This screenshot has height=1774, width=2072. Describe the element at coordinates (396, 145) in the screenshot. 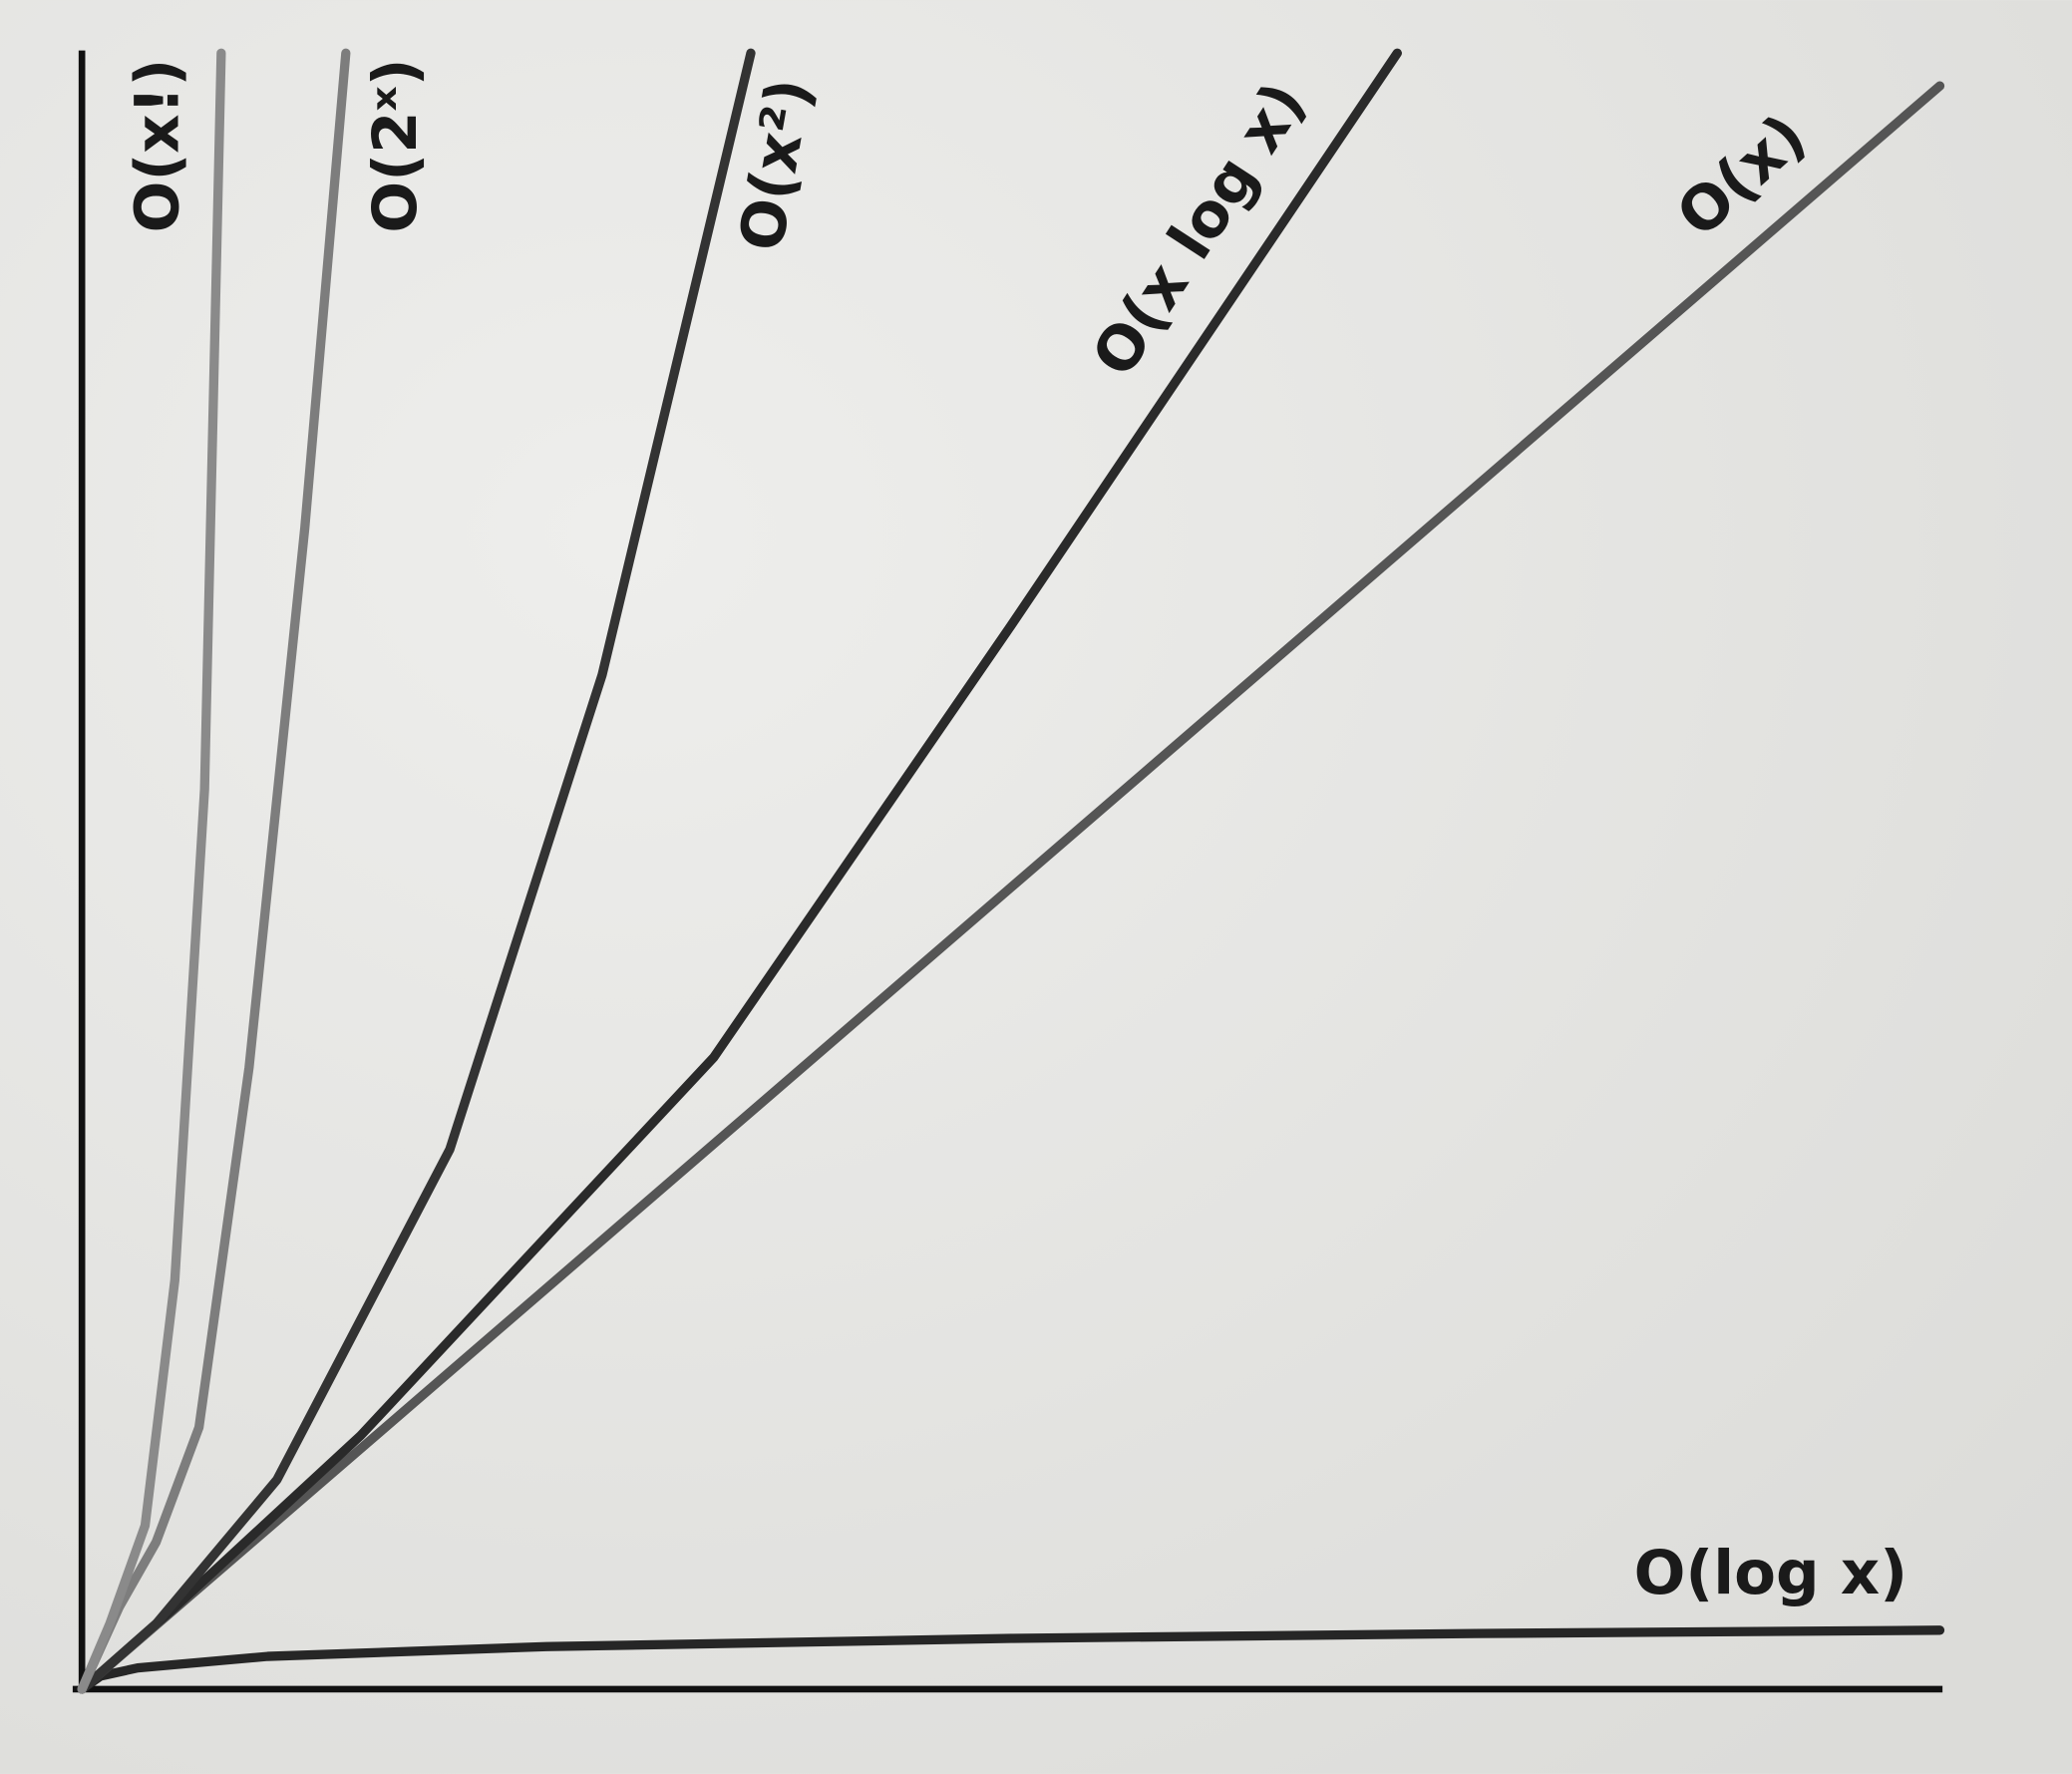

I see `series-label: O(2ˣ)` at that location.